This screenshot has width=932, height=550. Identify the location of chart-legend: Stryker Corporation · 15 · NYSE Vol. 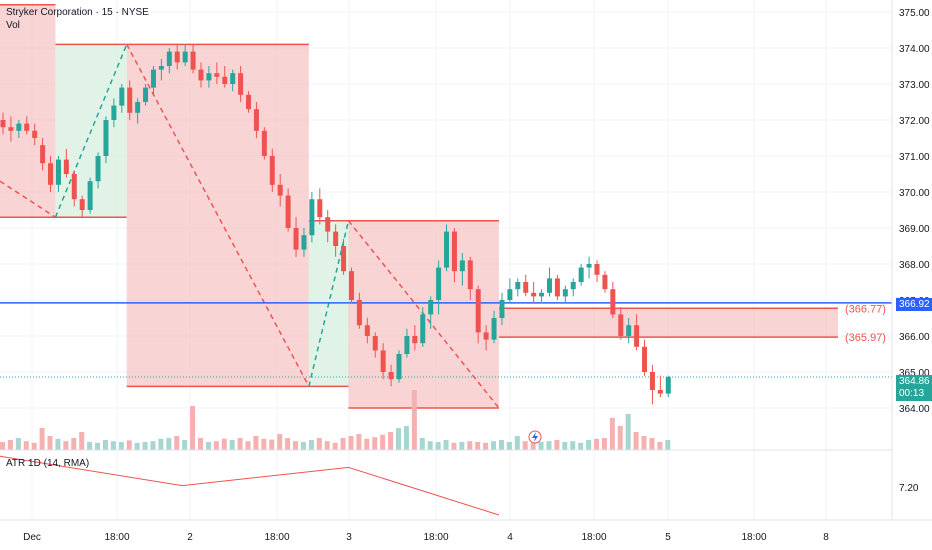
(77, 19).